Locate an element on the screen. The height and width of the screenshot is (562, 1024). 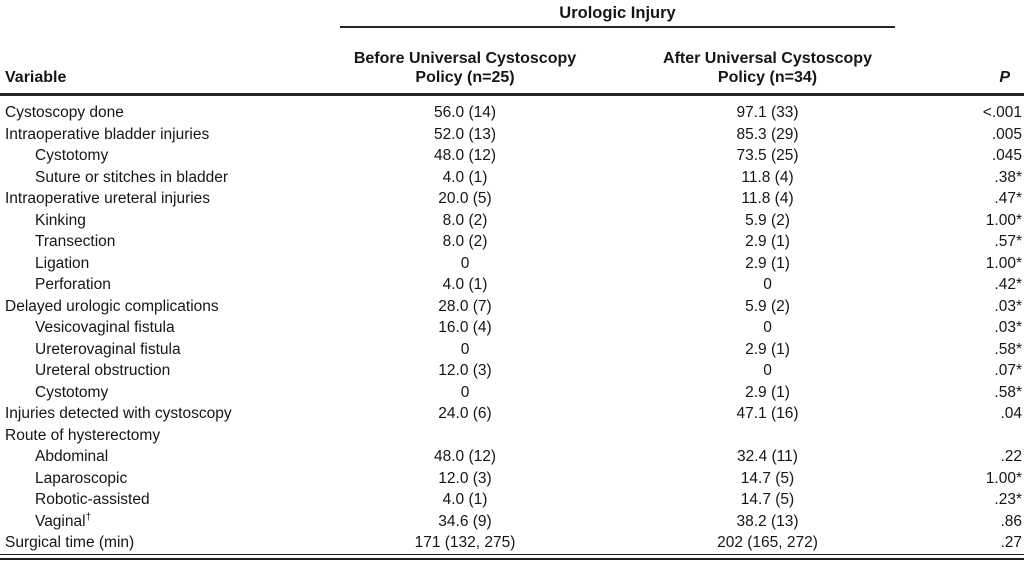
row-label: Perforation is located at coordinates (73, 284).